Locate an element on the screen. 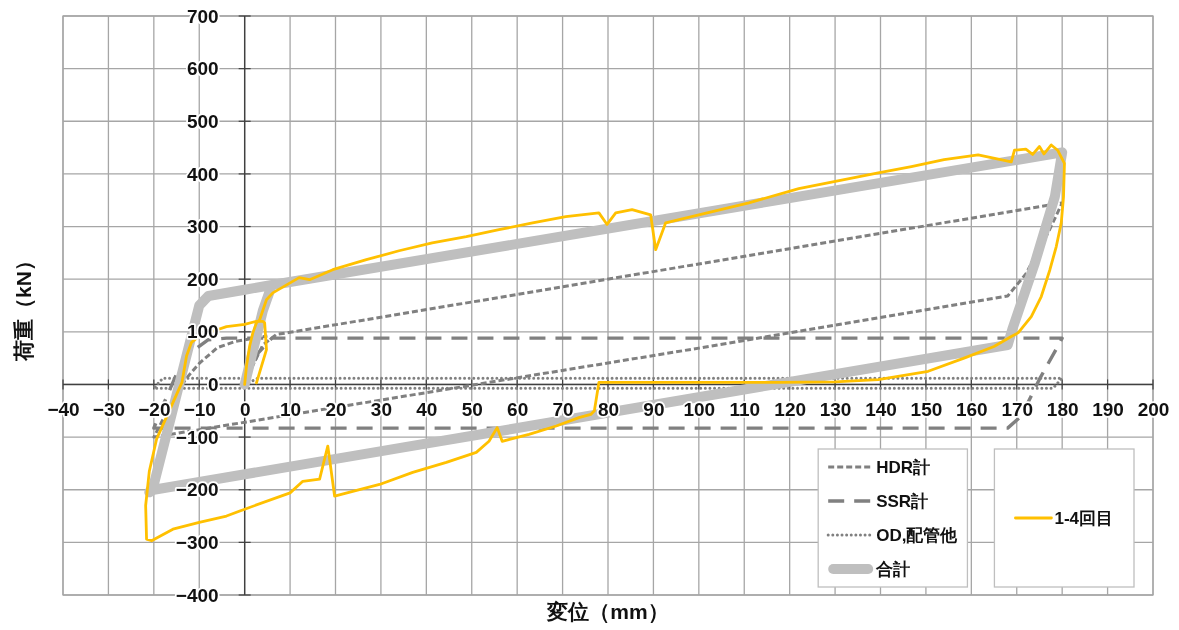  x-tick-label: 10 is located at coordinates (291, 409).